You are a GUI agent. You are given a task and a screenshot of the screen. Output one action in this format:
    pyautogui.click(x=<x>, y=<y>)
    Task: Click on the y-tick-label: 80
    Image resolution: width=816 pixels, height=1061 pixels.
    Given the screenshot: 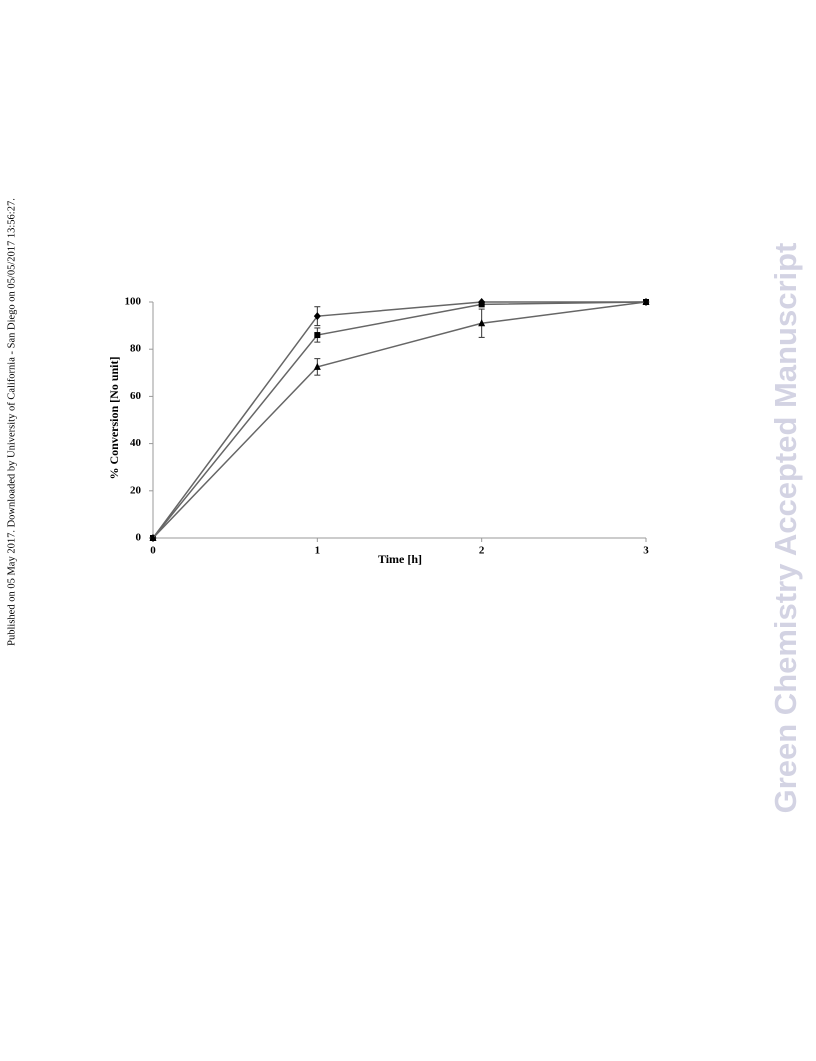 What is the action you would take?
    pyautogui.click(x=136, y=349)
    